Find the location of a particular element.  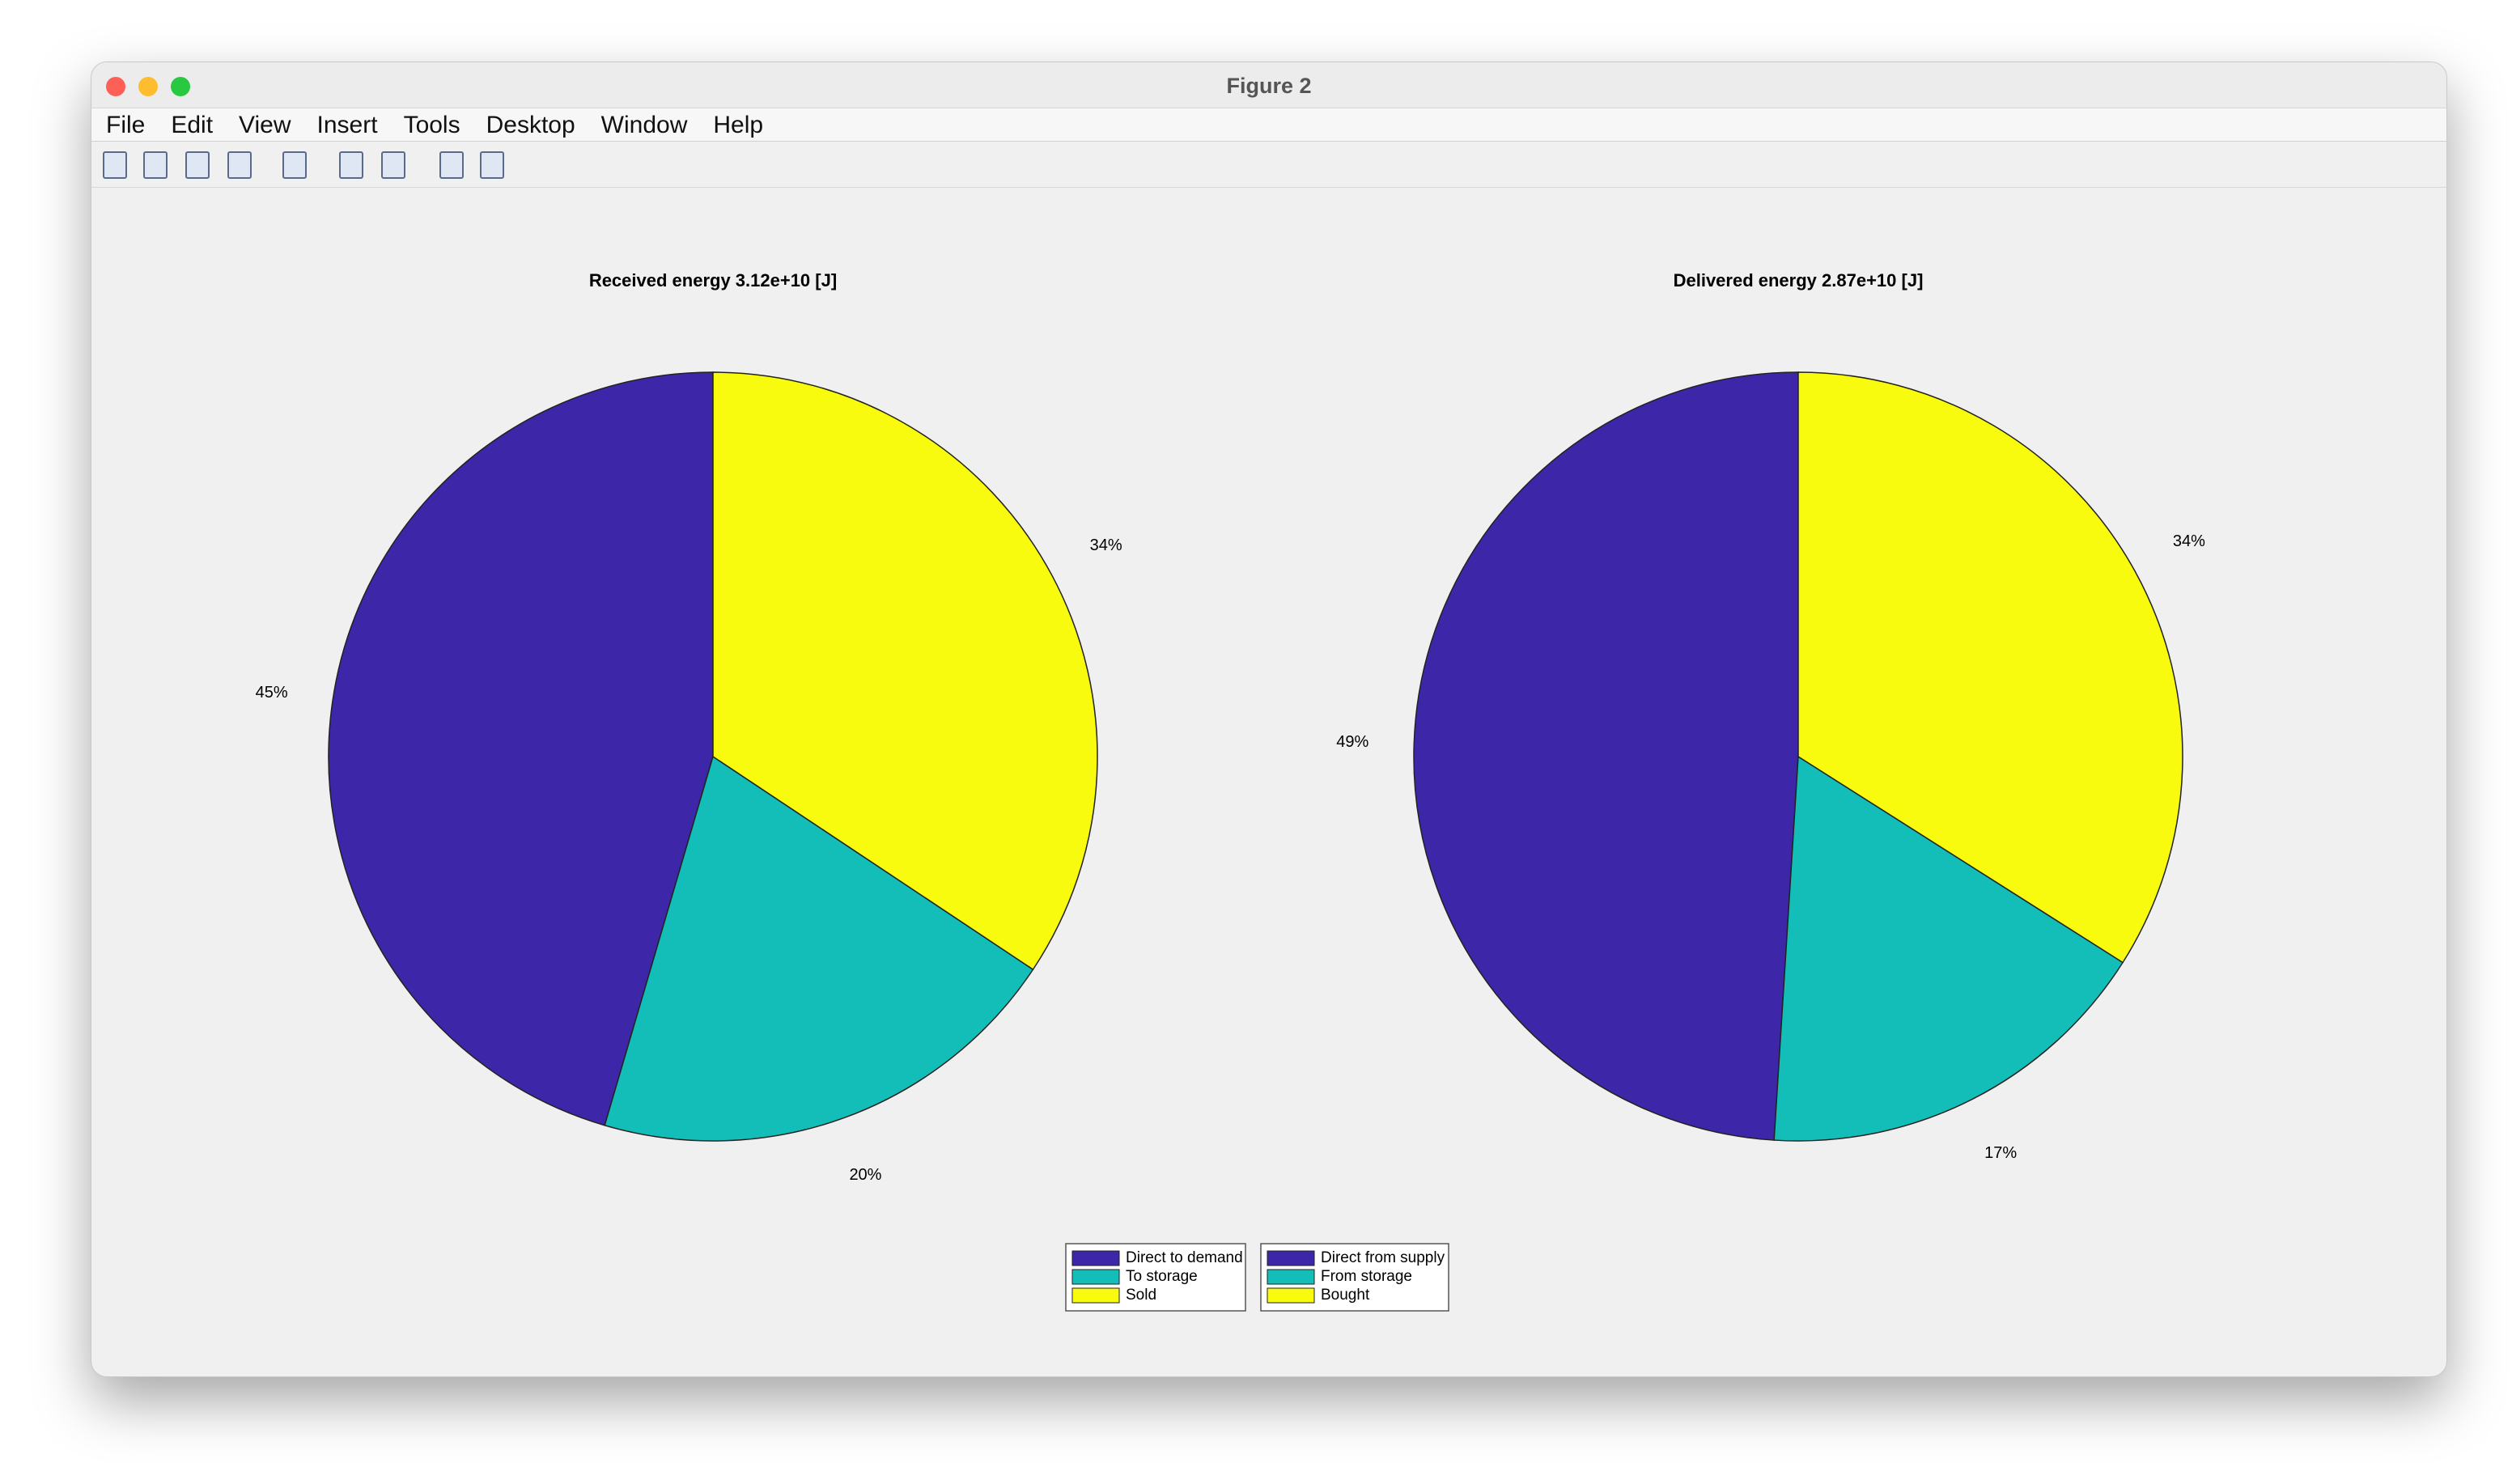

title-bar: Figure 2 is located at coordinates (1268, 85).